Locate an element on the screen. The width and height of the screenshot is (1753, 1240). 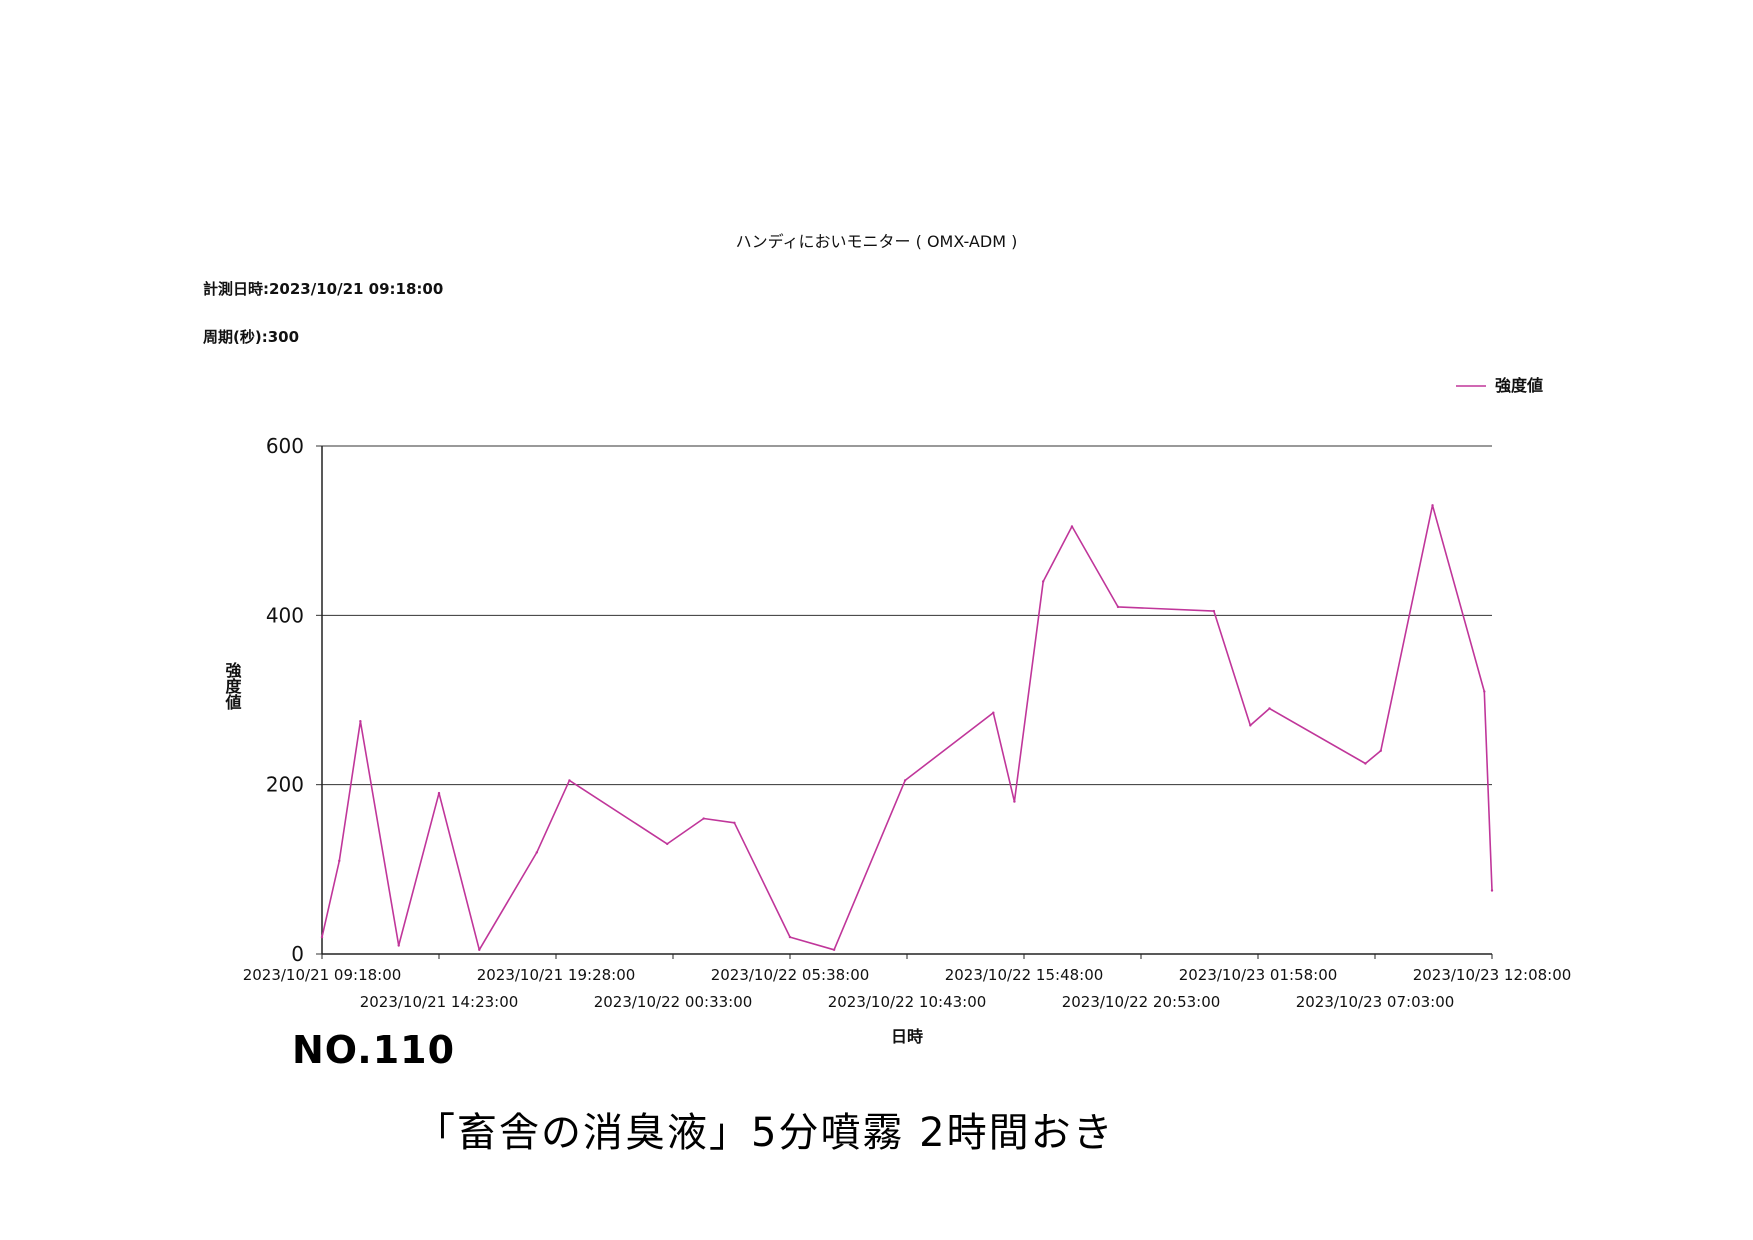
x-tick-label: 2023/10/23 07:03:00 is located at coordinates (1375, 1002).